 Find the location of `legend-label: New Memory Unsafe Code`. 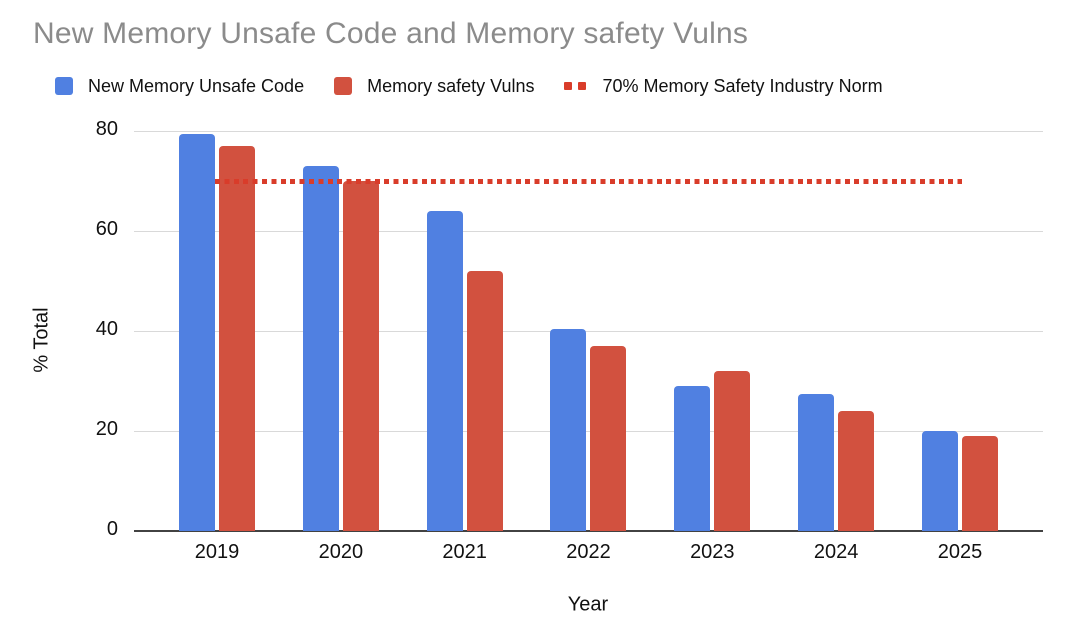

legend-label: New Memory Unsafe Code is located at coordinates (196, 85).